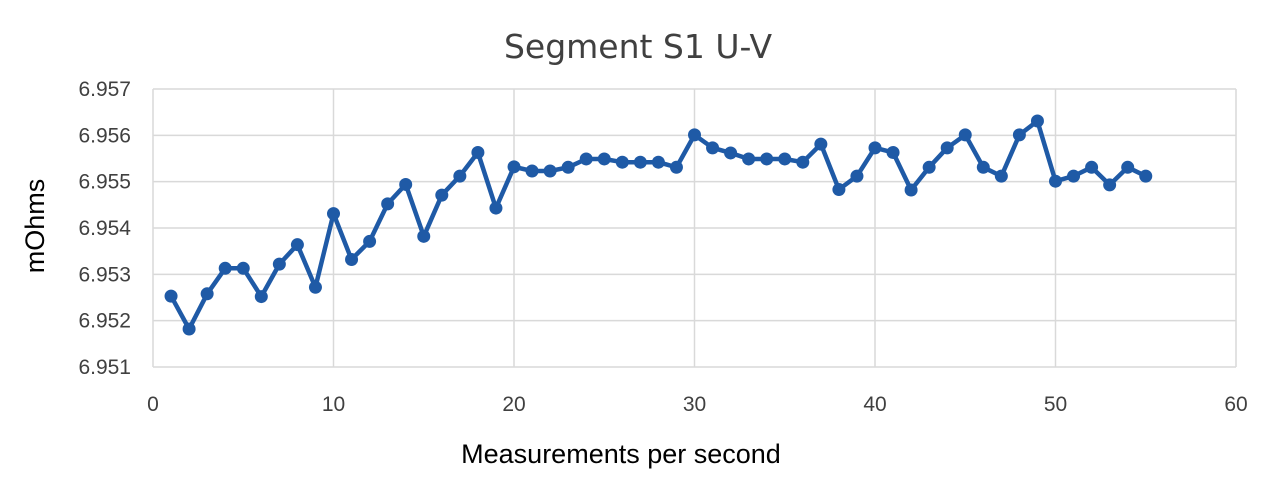 Image resolution: width=1275 pixels, height=484 pixels. What do you see at coordinates (1235, 404) in the screenshot?
I see `x-tick-label: 60` at bounding box center [1235, 404].